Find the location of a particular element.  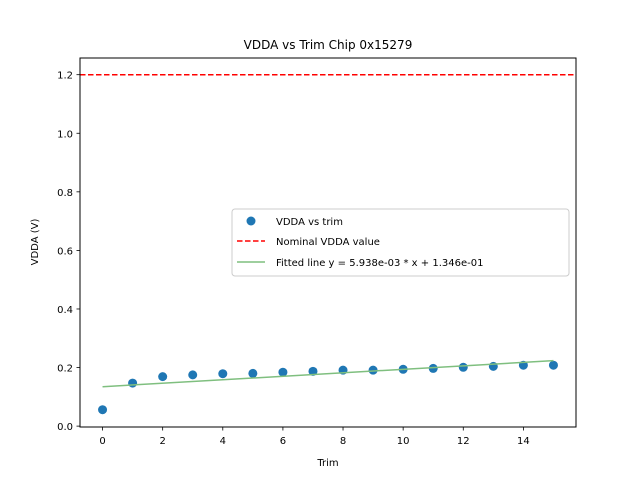

legend-label-scatter: VDDA vs trim is located at coordinates (309, 222).